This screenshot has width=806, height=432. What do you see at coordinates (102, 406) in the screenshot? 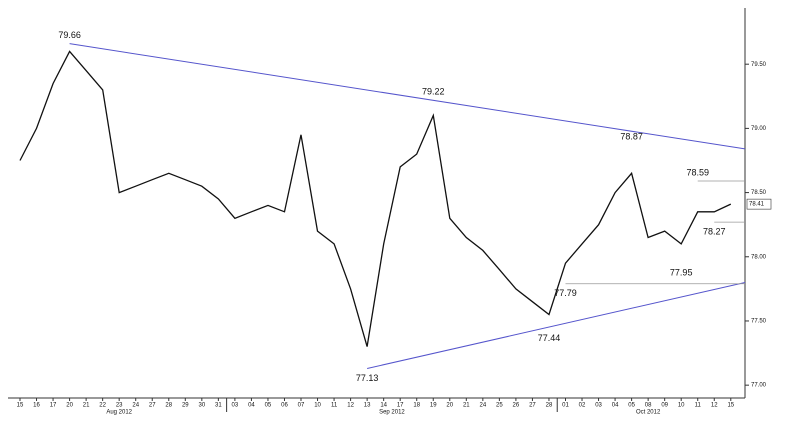
I see `x-tick-label: 22` at bounding box center [102, 406].